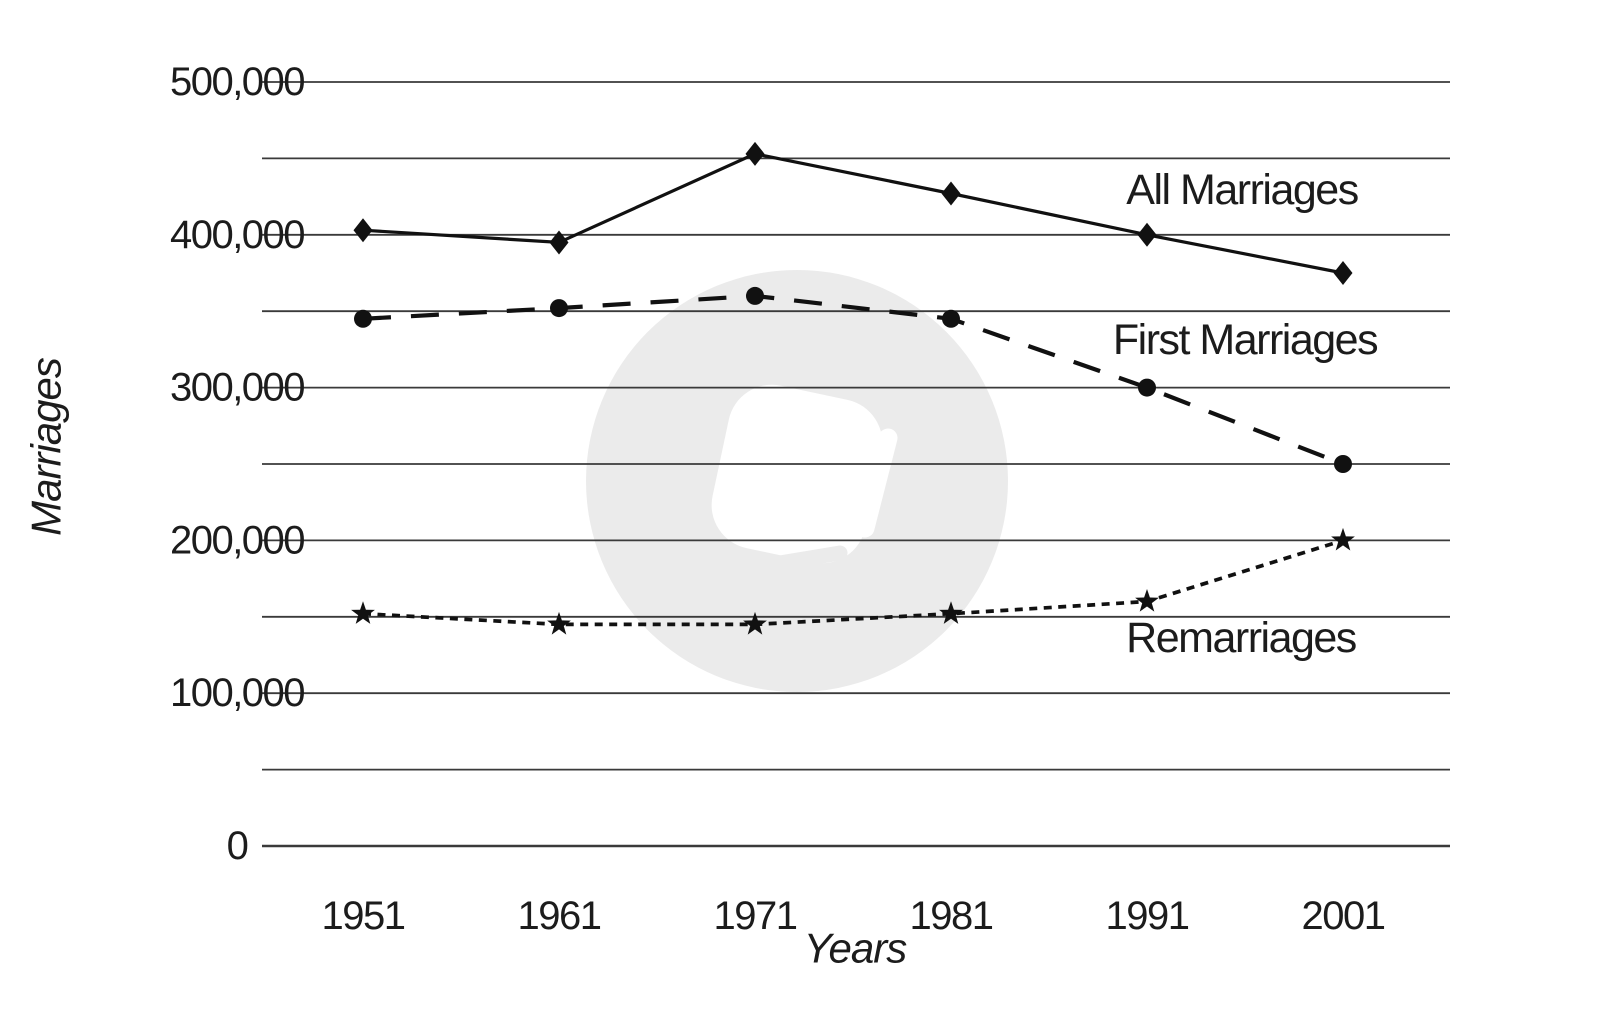 This screenshot has width=1600, height=1024. Describe the element at coordinates (238, 464) in the screenshot. I see `y-axis-tick-labels: 0 100,000 200,000 300,000 400,000 500,000` at that location.